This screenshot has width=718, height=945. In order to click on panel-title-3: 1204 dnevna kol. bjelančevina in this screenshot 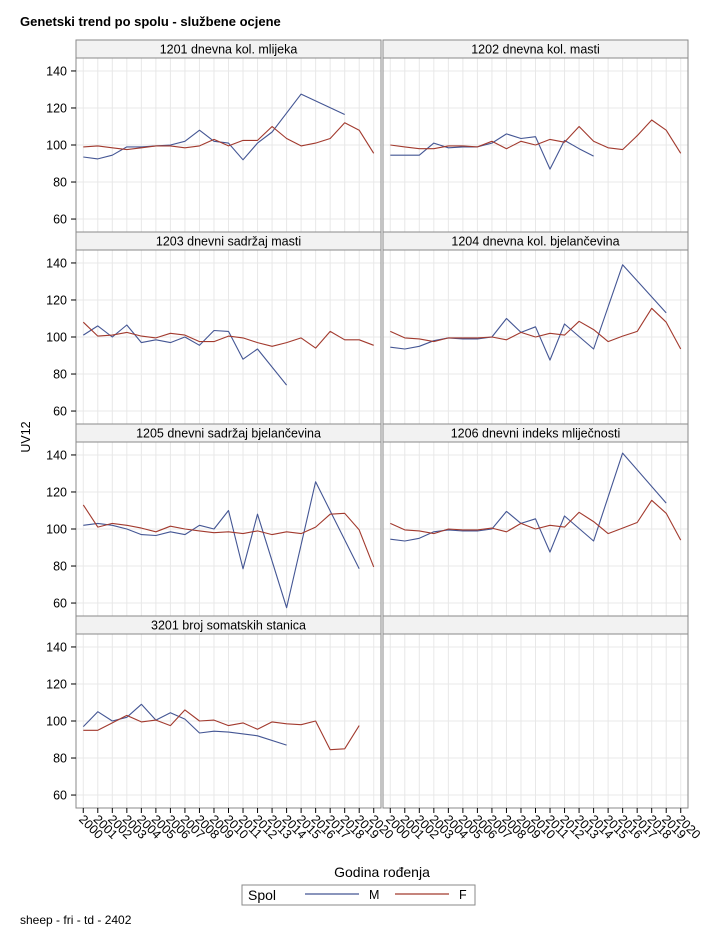, I will do `click(535, 242)`.